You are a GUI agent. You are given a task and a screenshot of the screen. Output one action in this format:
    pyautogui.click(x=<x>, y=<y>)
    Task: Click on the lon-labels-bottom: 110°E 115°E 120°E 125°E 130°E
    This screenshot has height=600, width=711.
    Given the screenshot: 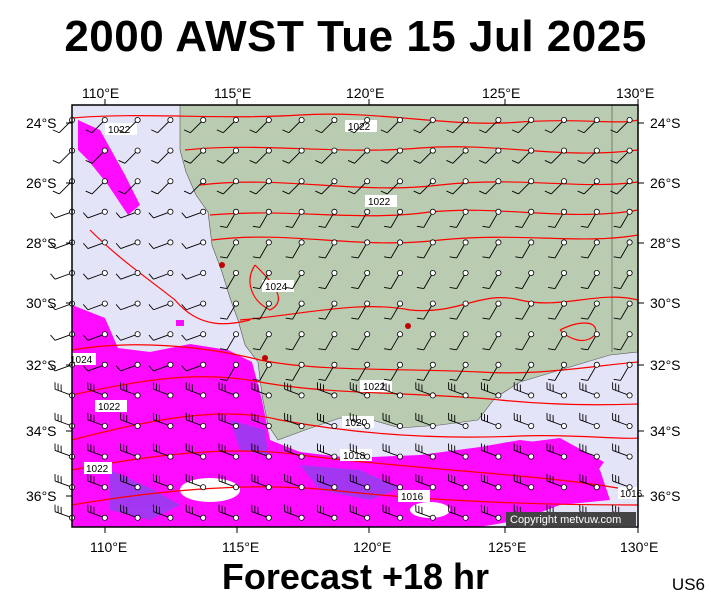 What is the action you would take?
    pyautogui.click(x=374, y=547)
    